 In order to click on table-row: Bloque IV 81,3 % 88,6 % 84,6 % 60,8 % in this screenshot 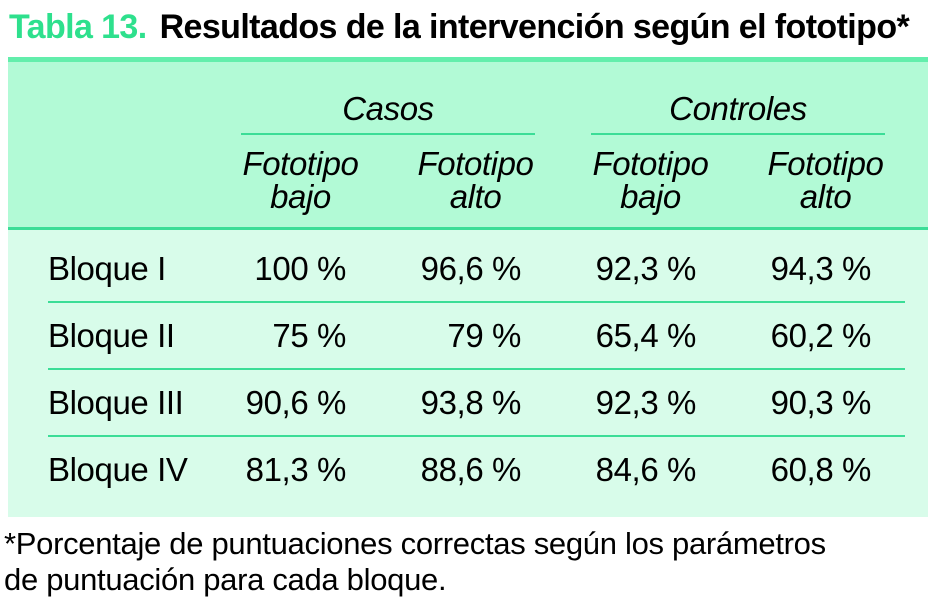, I will do `click(460, 469)`.